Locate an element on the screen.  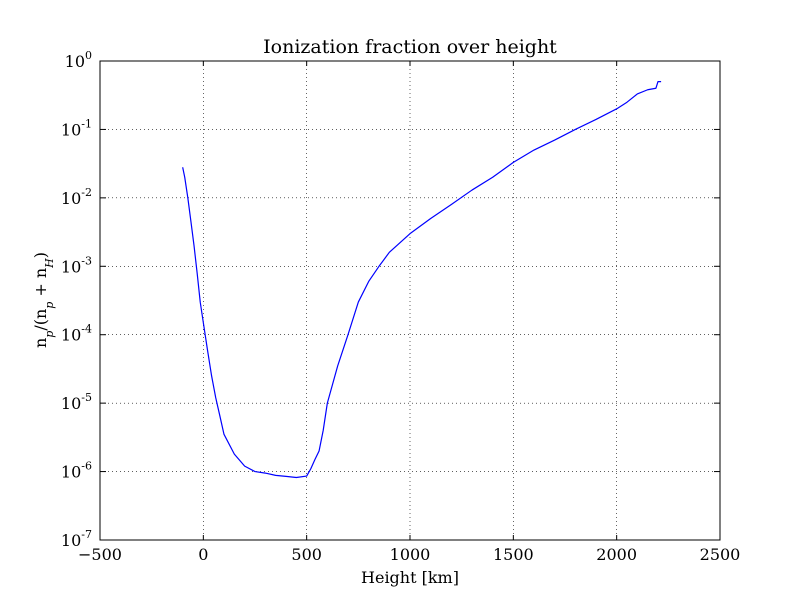
x-tick-label: 2500 is located at coordinates (720, 554).